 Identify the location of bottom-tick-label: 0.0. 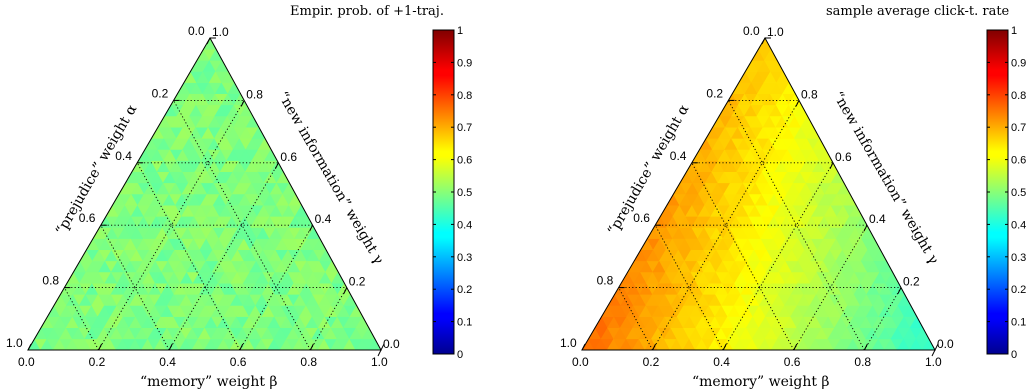
(26, 362).